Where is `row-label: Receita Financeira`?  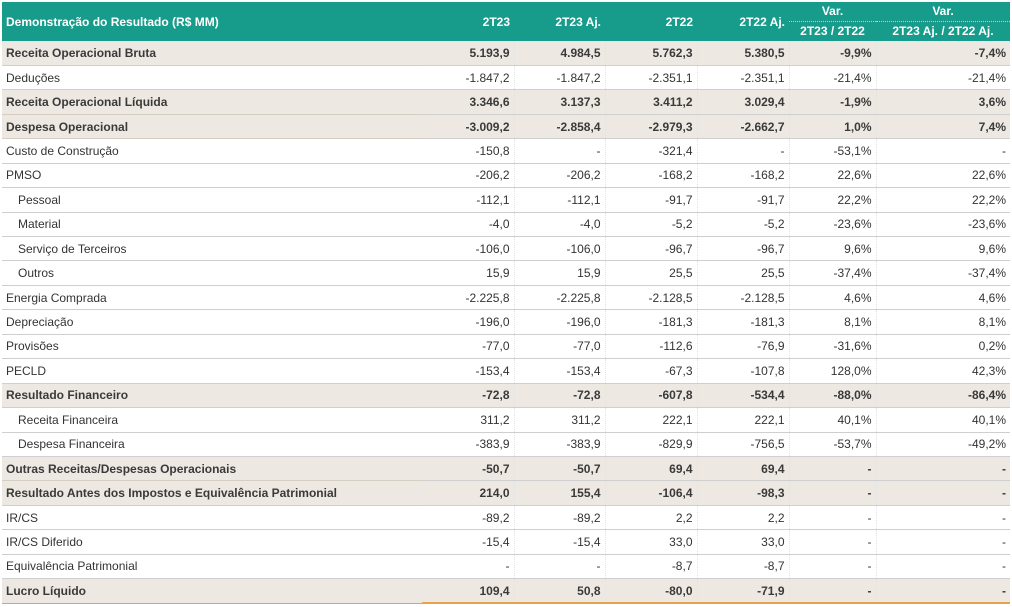
row-label: Receita Financeira is located at coordinates (212, 420).